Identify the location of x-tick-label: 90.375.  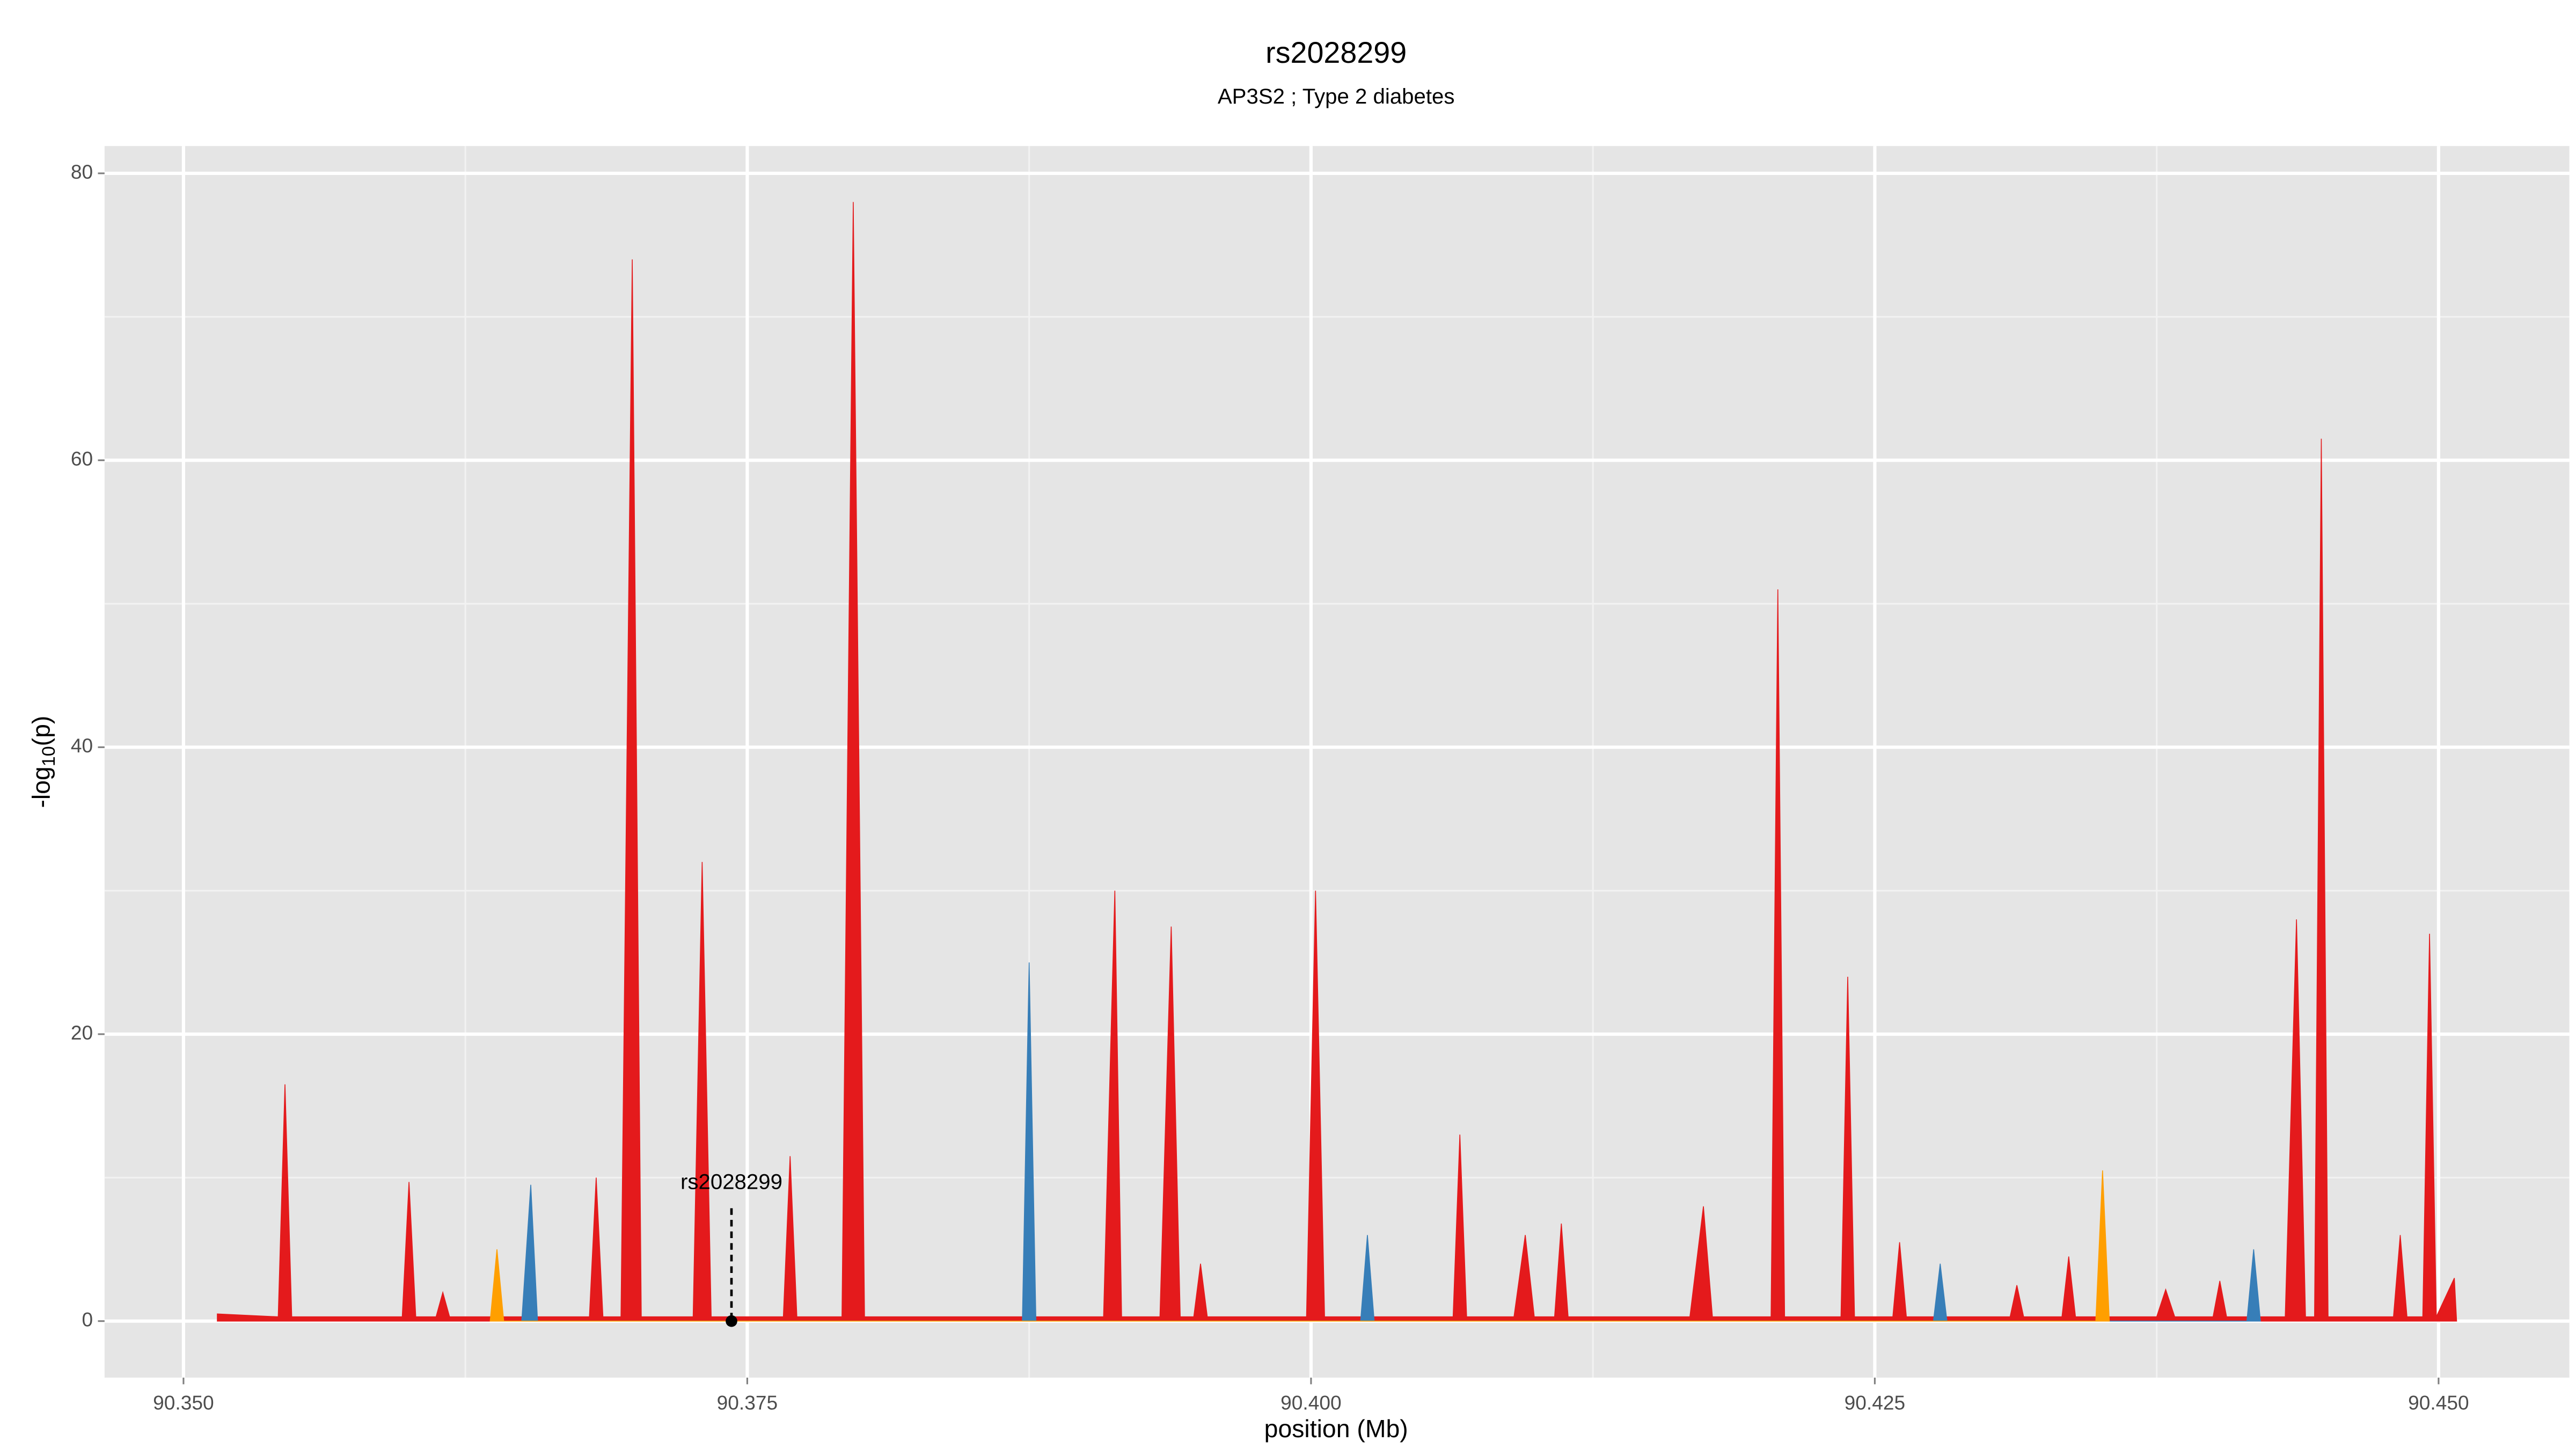
(747, 1402).